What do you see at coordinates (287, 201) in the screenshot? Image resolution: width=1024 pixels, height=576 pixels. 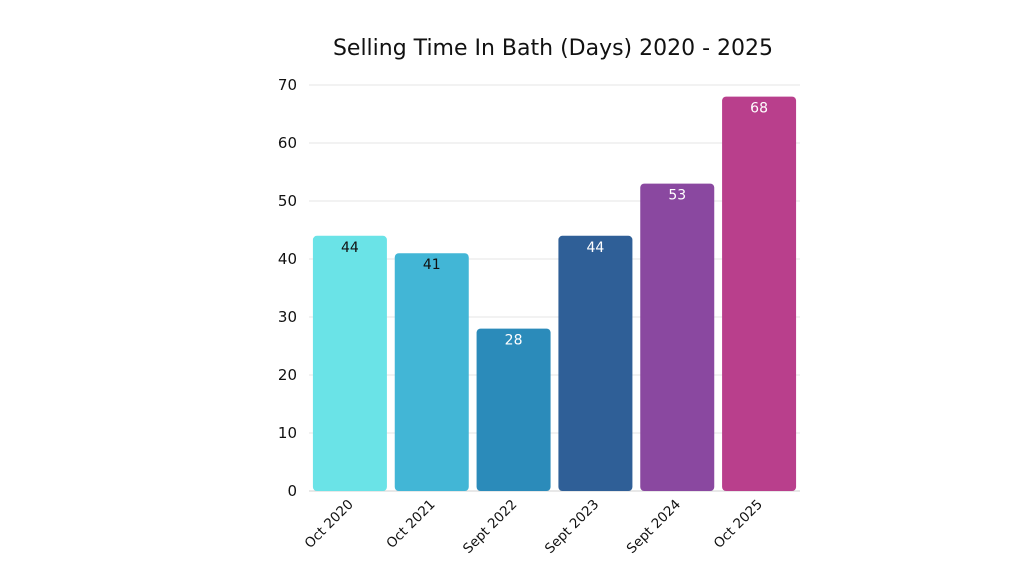 I see `y-tick-label: 50` at bounding box center [287, 201].